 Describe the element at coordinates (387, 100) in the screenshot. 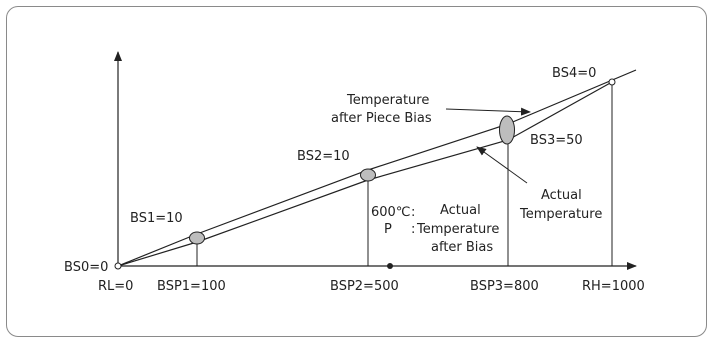

I see `label-temp-after-piece-bias-1: Temperature` at that location.